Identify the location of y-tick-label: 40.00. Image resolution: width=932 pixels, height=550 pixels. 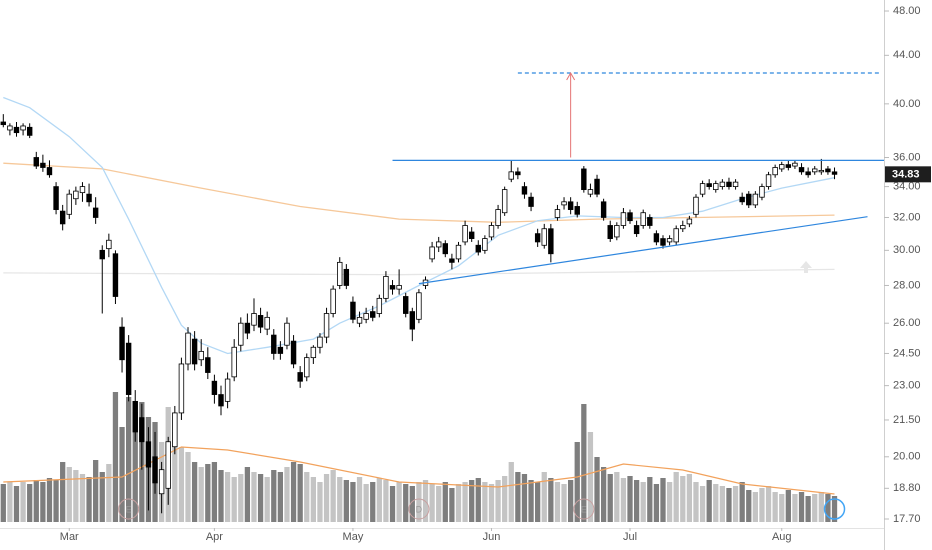
(907, 104).